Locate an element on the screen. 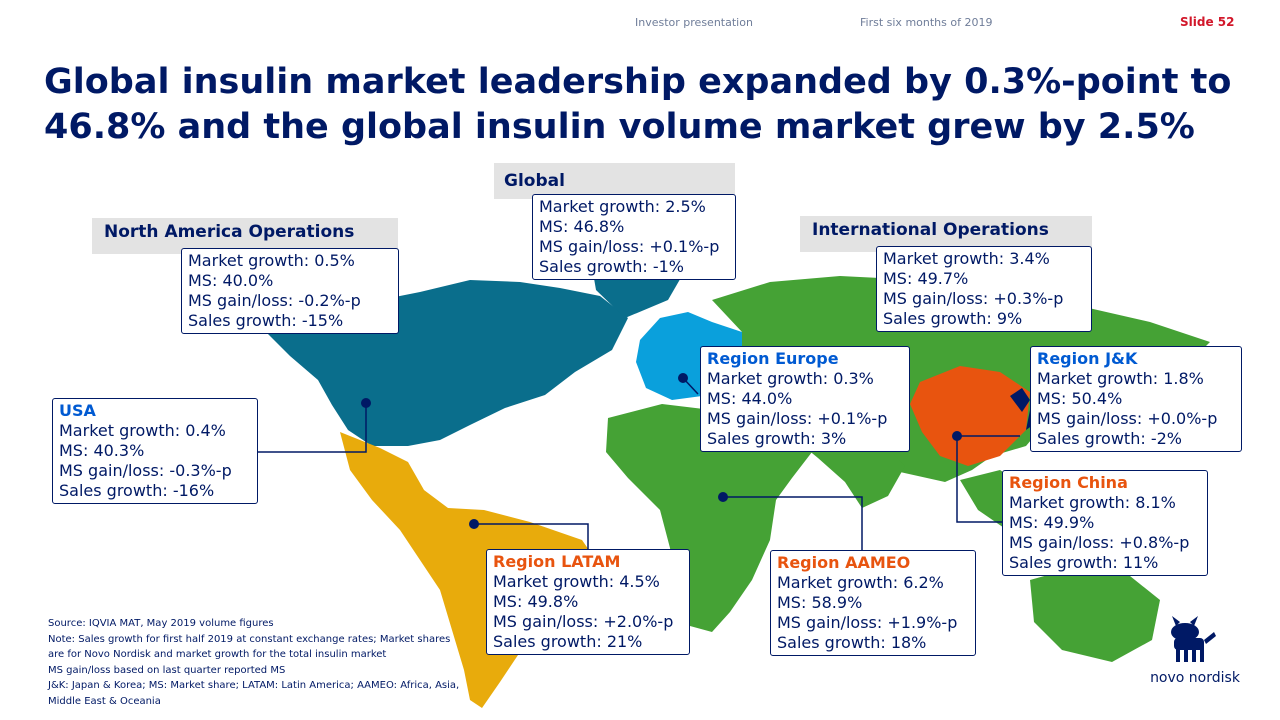 The width and height of the screenshot is (1280, 720). na-sales-growth: Sales growth: -15% is located at coordinates (266, 320).